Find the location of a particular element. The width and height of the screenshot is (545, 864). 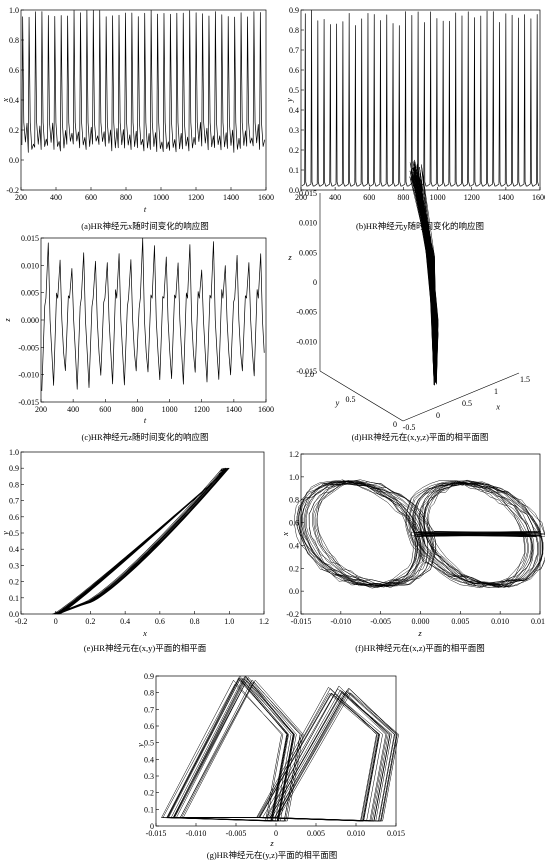

z-axis-label: z is located at coordinates (289, 257).